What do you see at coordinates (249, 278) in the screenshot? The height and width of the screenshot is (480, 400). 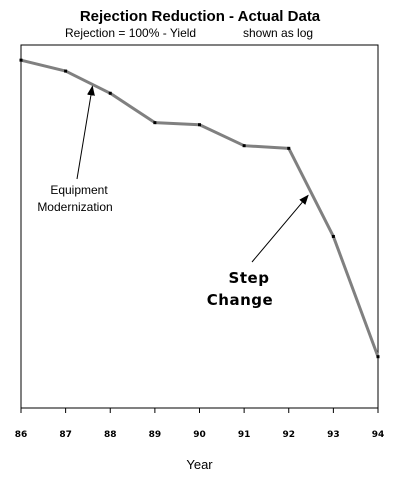 I see `annotation-step-line1: Step` at bounding box center [249, 278].